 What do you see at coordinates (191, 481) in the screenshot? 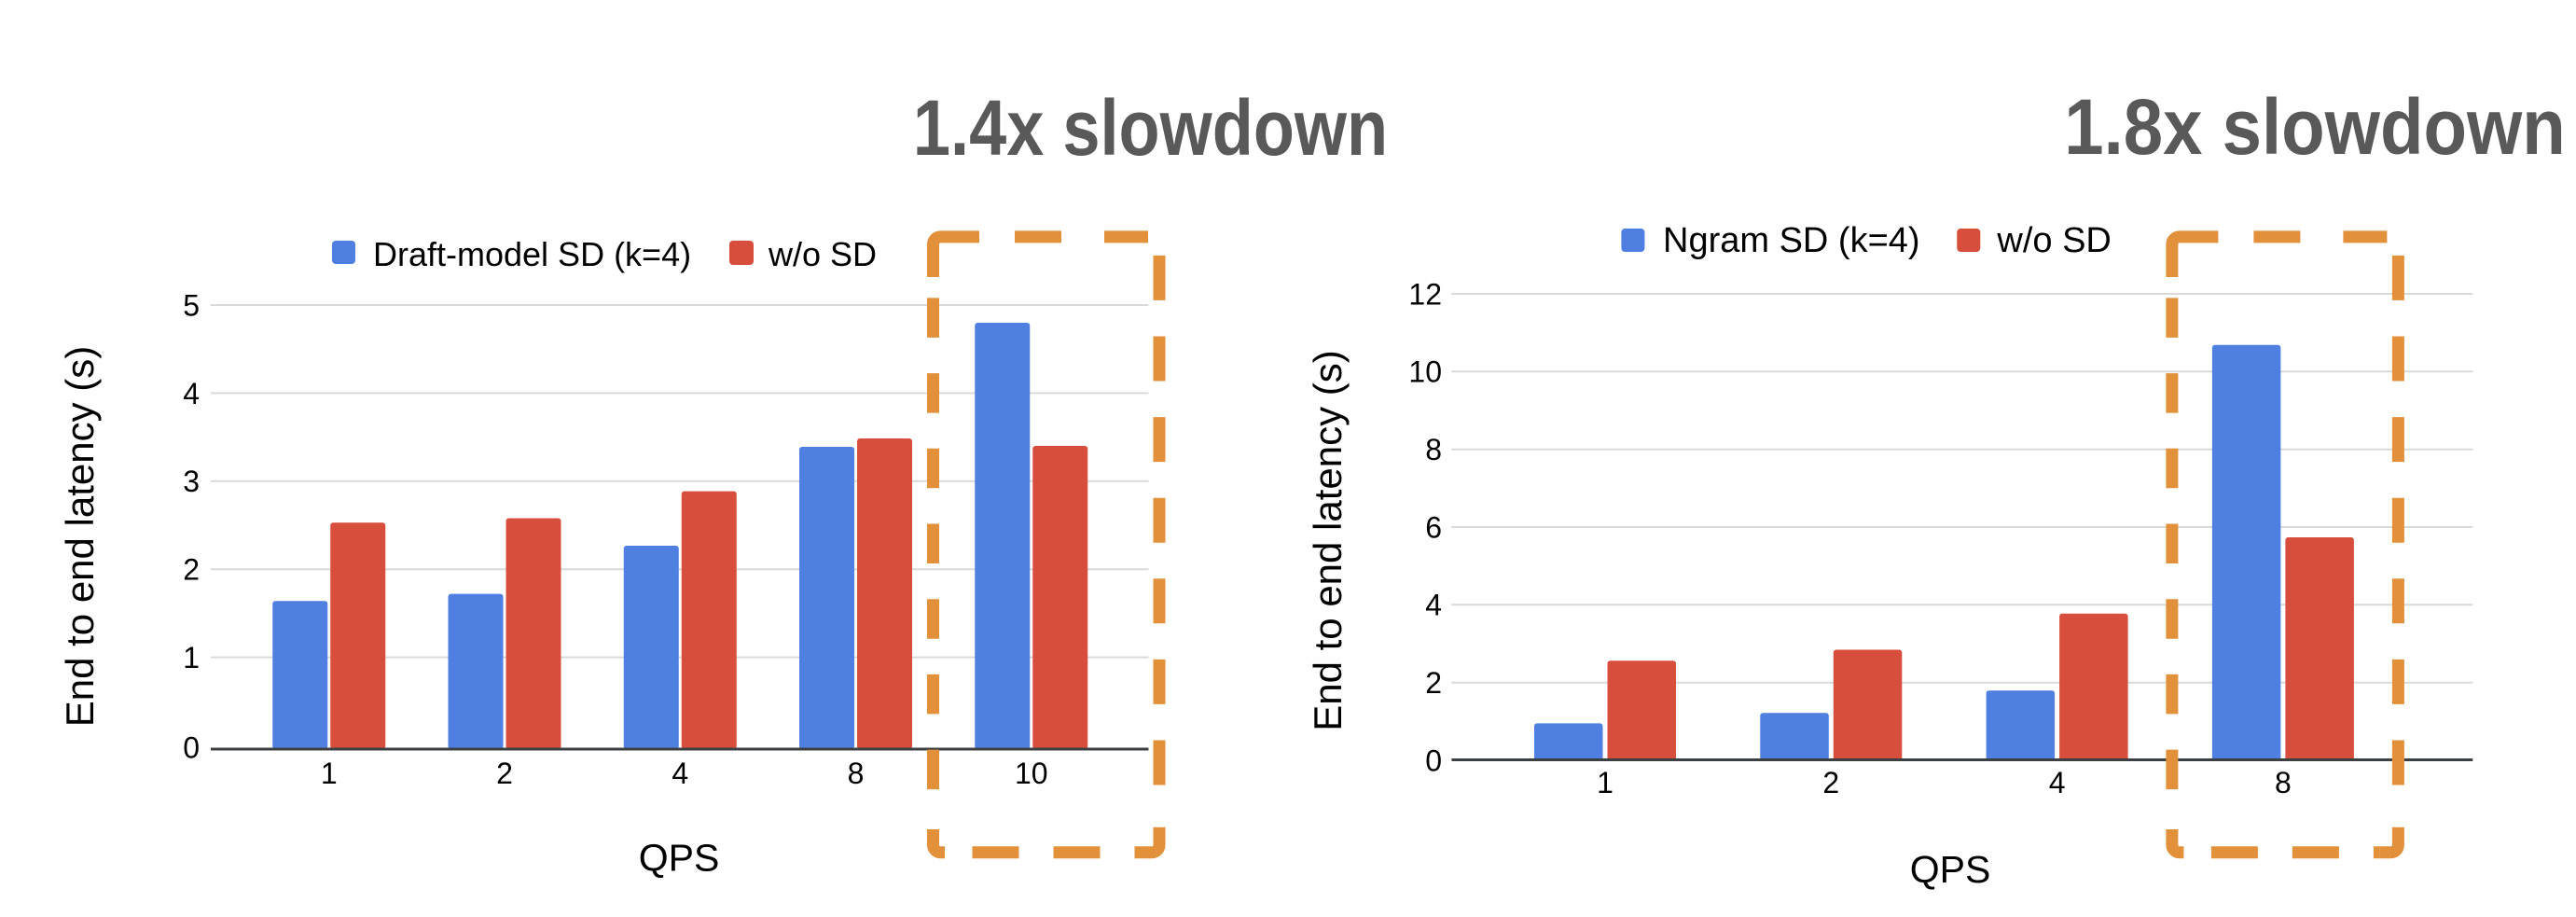
I see `svg-text: 3` at bounding box center [191, 481].